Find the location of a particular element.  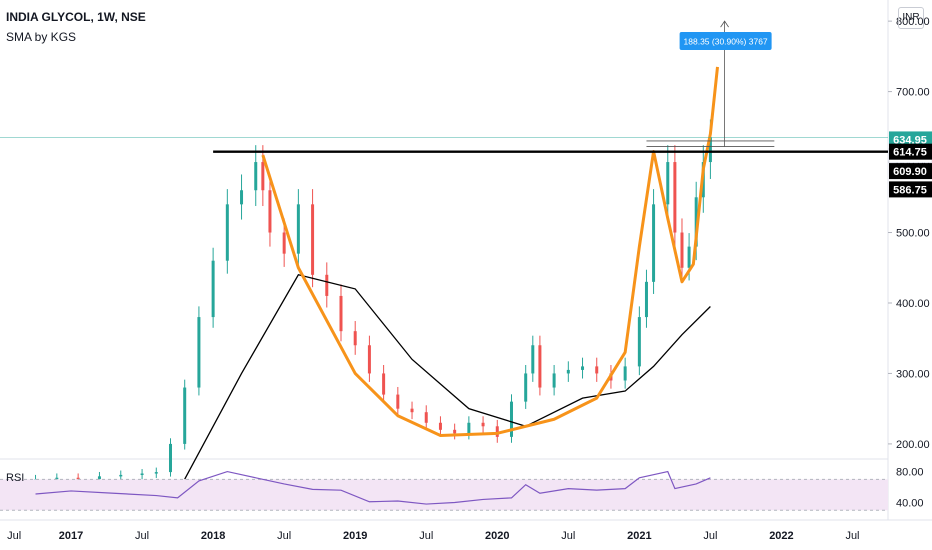

price-level-609: 609.90 is located at coordinates (910, 172).